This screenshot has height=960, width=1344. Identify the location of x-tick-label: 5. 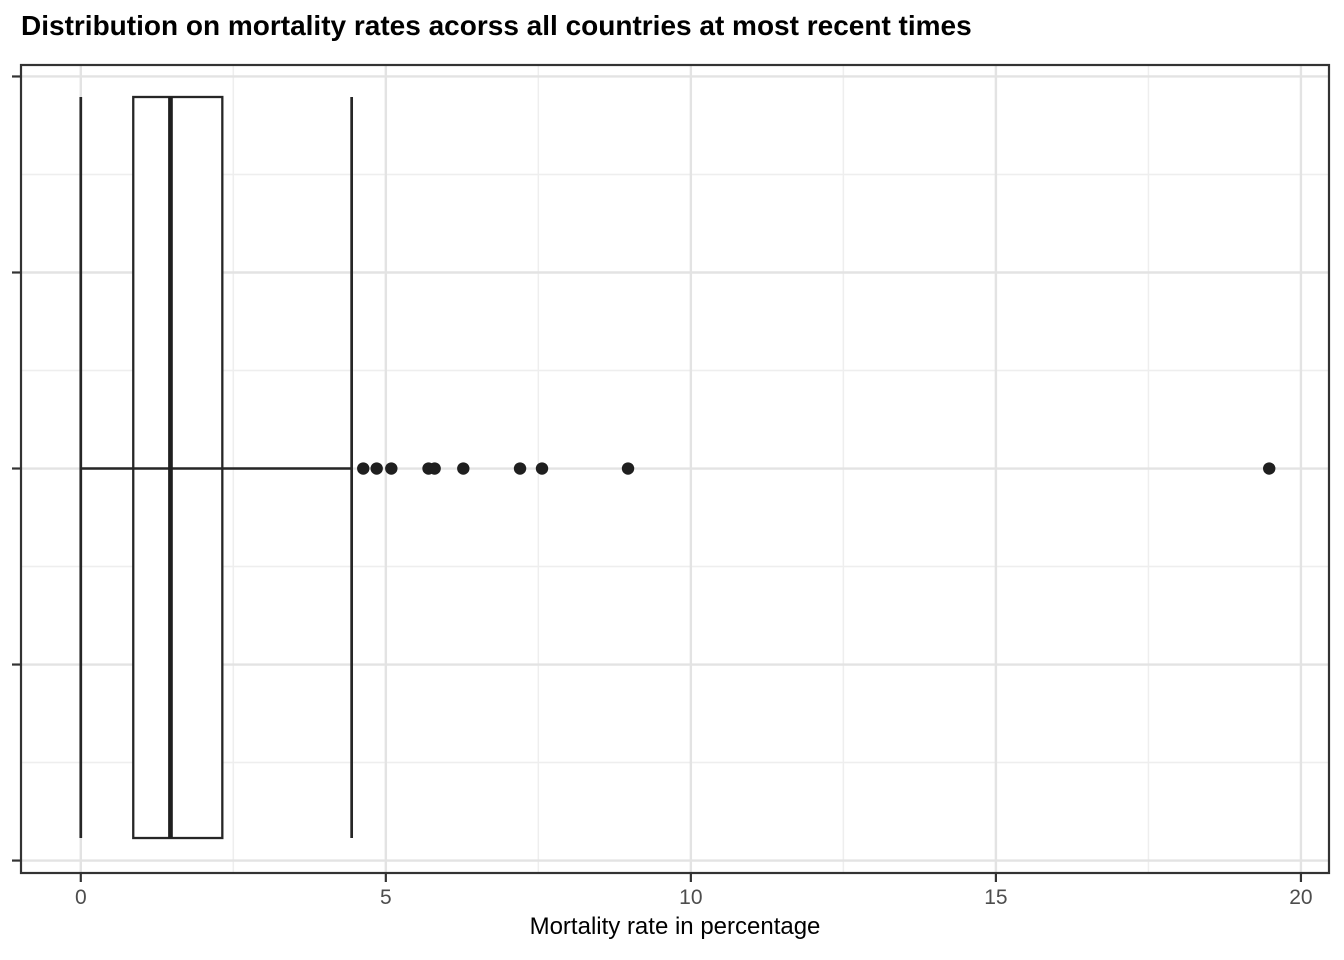
(386, 897).